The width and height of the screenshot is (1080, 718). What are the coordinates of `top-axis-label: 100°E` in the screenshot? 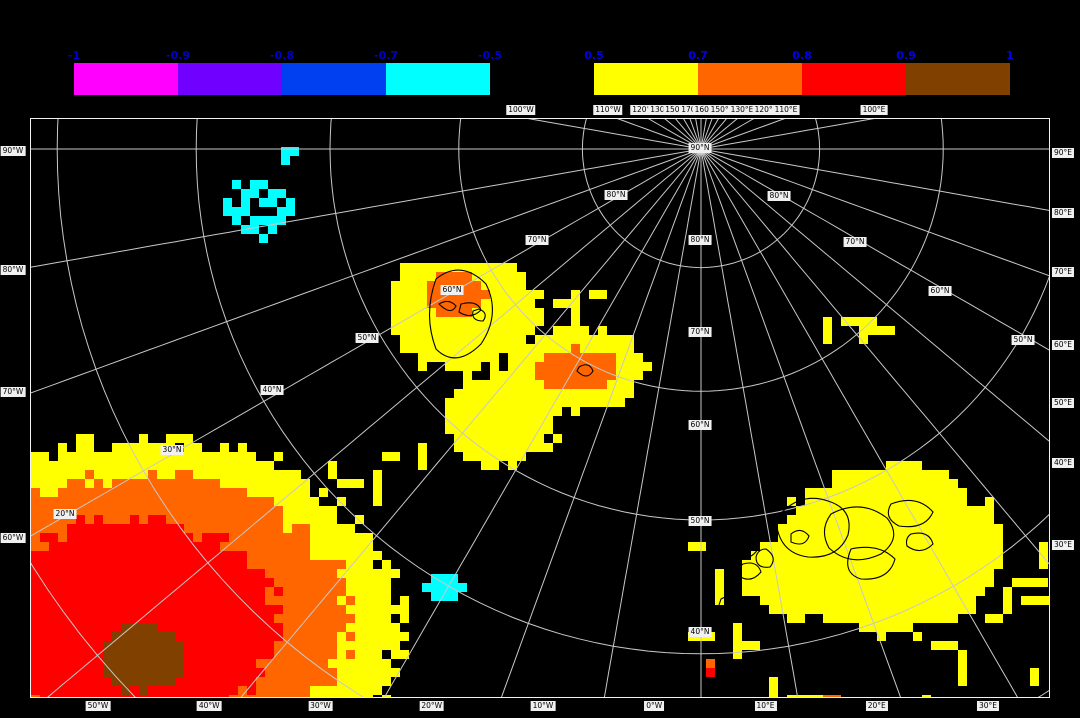 It's located at (874, 110).